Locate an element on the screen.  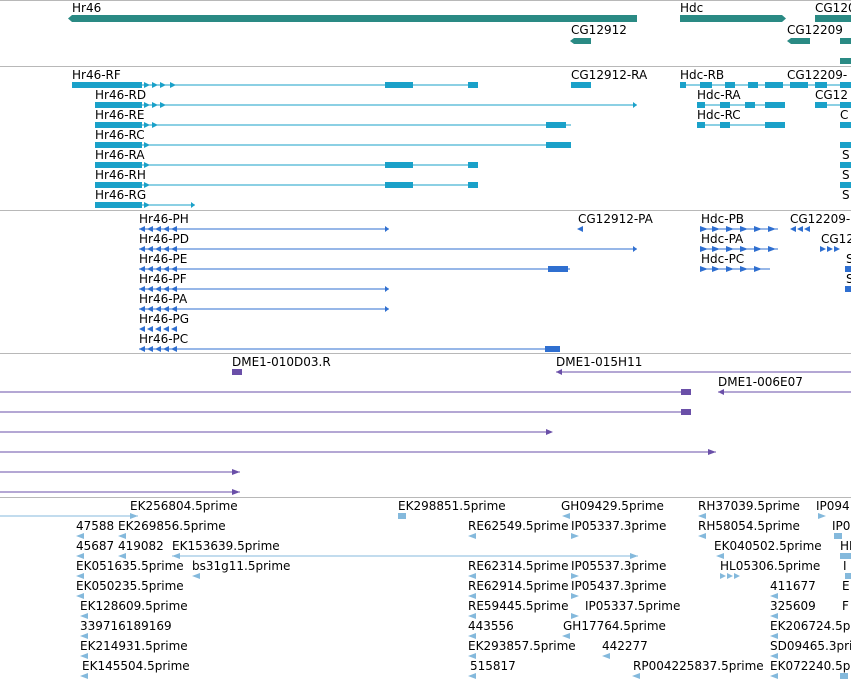
est-rp004225837 is located at coordinates (636, 676).